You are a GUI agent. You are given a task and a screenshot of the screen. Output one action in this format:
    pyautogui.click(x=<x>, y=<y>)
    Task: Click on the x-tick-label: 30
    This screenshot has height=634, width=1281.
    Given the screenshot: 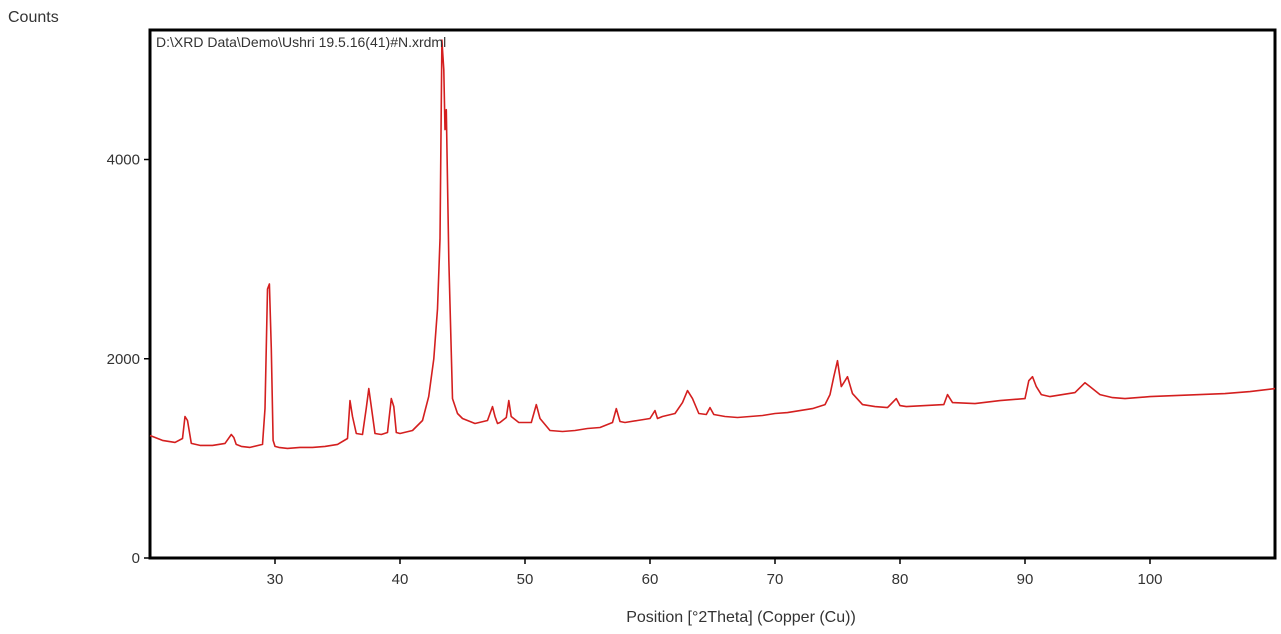 What is the action you would take?
    pyautogui.click(x=275, y=579)
    